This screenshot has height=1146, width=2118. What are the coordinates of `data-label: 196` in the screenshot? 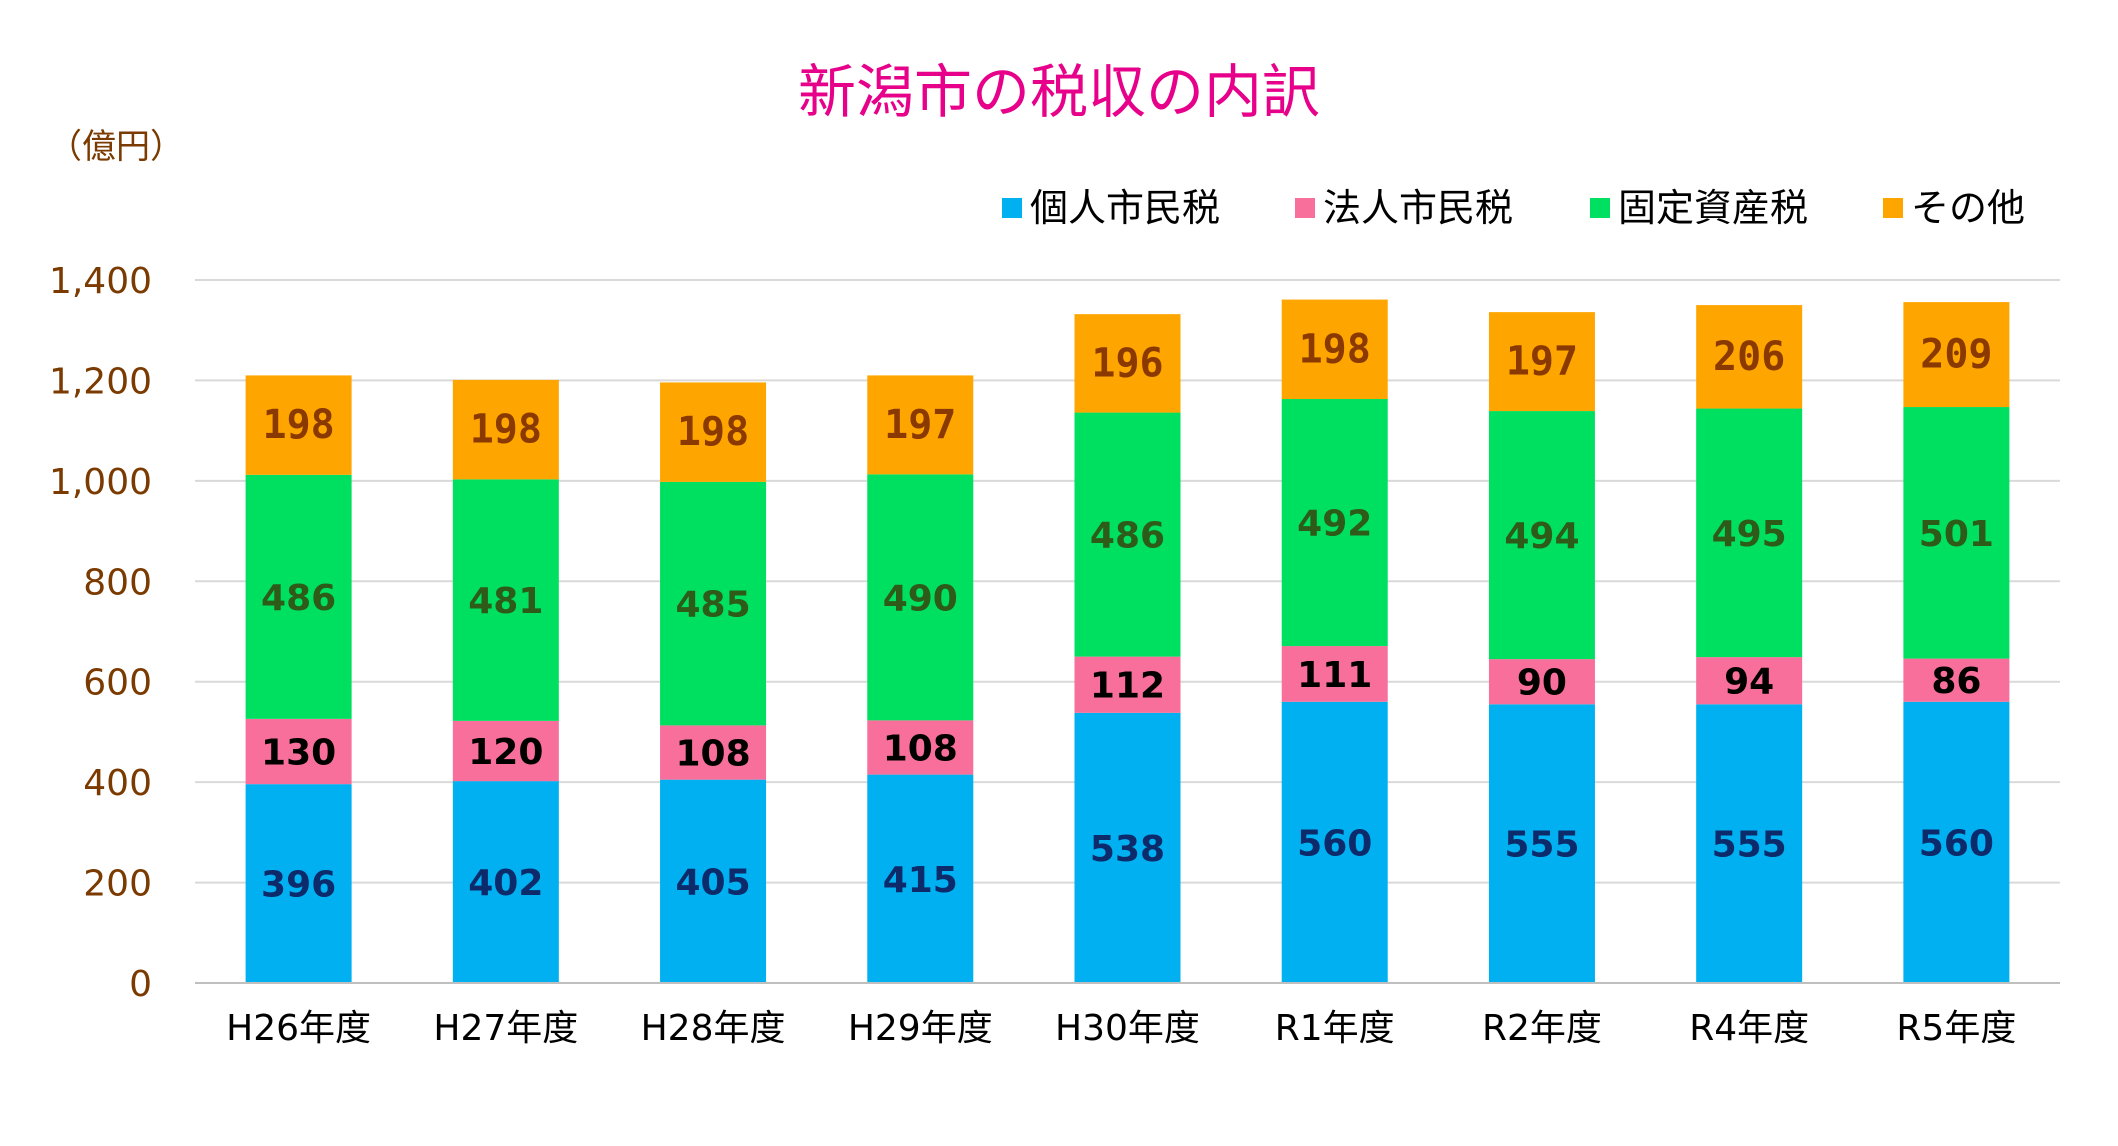 It's located at (1127, 363).